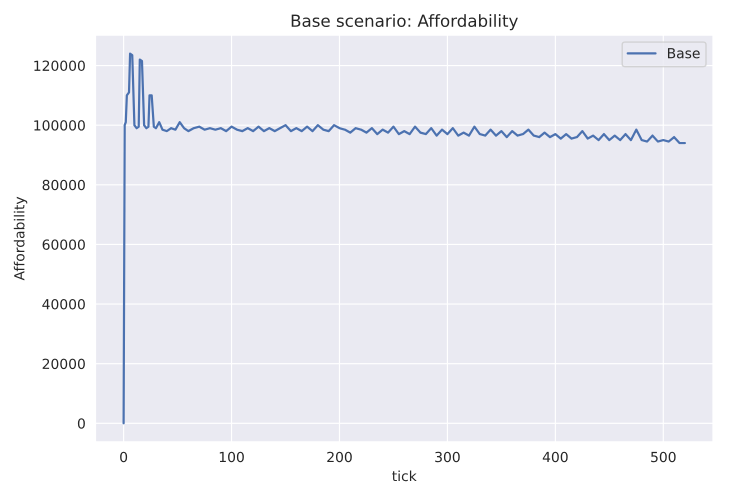  What do you see at coordinates (663, 457) in the screenshot?
I see `x-tick-label: 500` at bounding box center [663, 457].